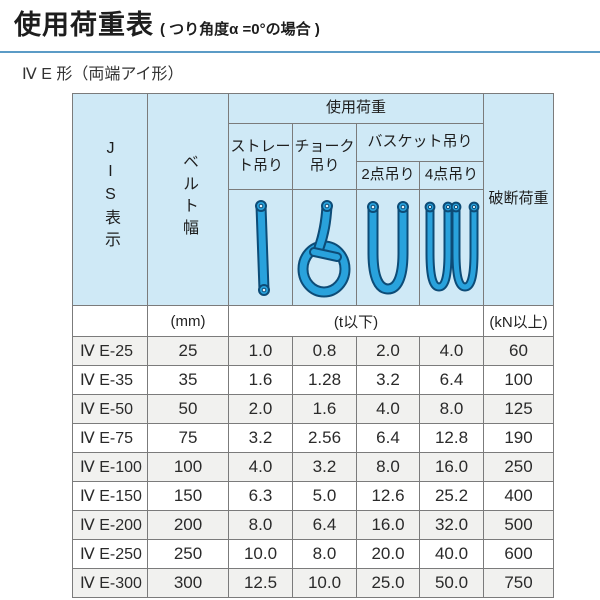 This screenshot has width=600, height=600. What do you see at coordinates (388, 583) in the screenshot?
I see `value-cell: 25.0` at bounding box center [388, 583].